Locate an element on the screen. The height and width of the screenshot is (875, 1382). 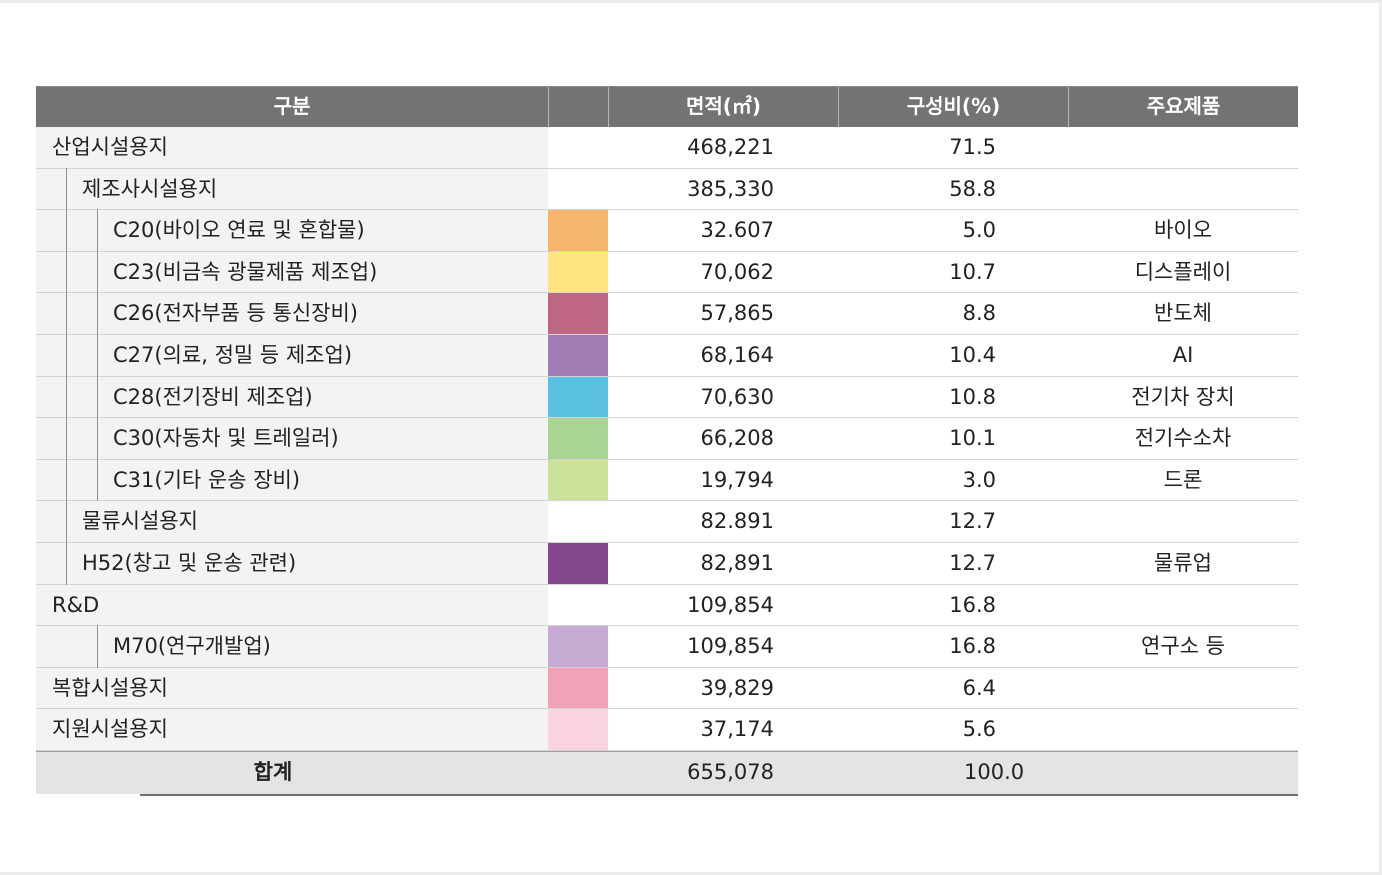
product-value: 드론 is located at coordinates (1183, 479).